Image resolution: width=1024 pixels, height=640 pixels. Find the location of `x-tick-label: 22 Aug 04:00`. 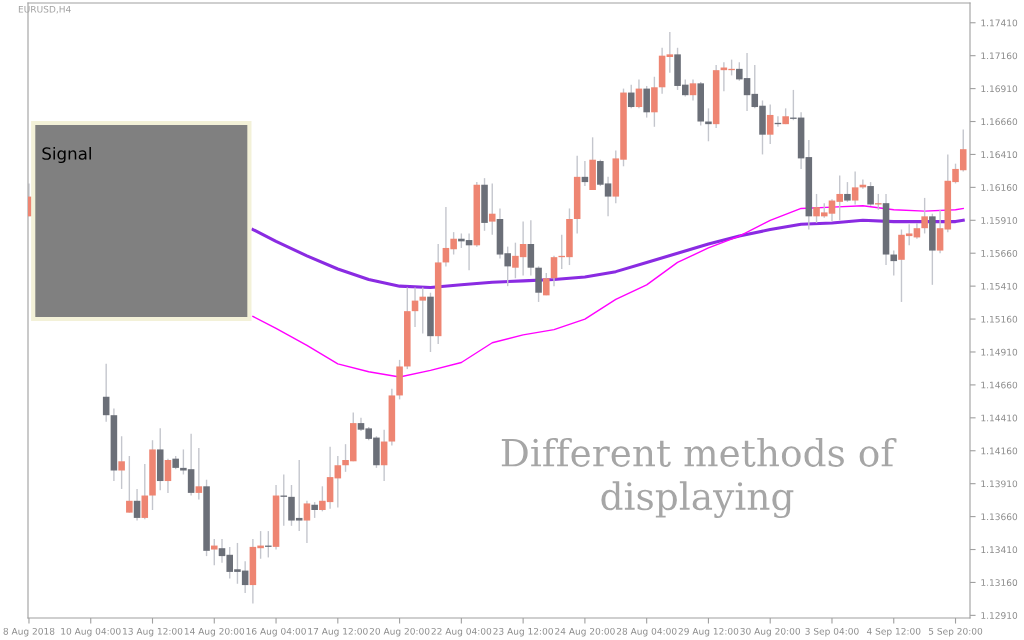

x-tick-label: 22 Aug 04:00 is located at coordinates (461, 632).